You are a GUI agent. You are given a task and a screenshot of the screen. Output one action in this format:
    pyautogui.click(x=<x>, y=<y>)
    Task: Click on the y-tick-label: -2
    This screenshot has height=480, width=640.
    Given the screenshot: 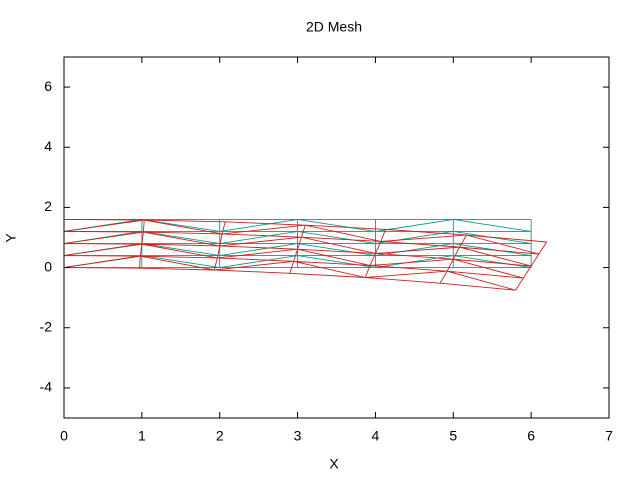 What is the action you would take?
    pyautogui.click(x=46, y=326)
    